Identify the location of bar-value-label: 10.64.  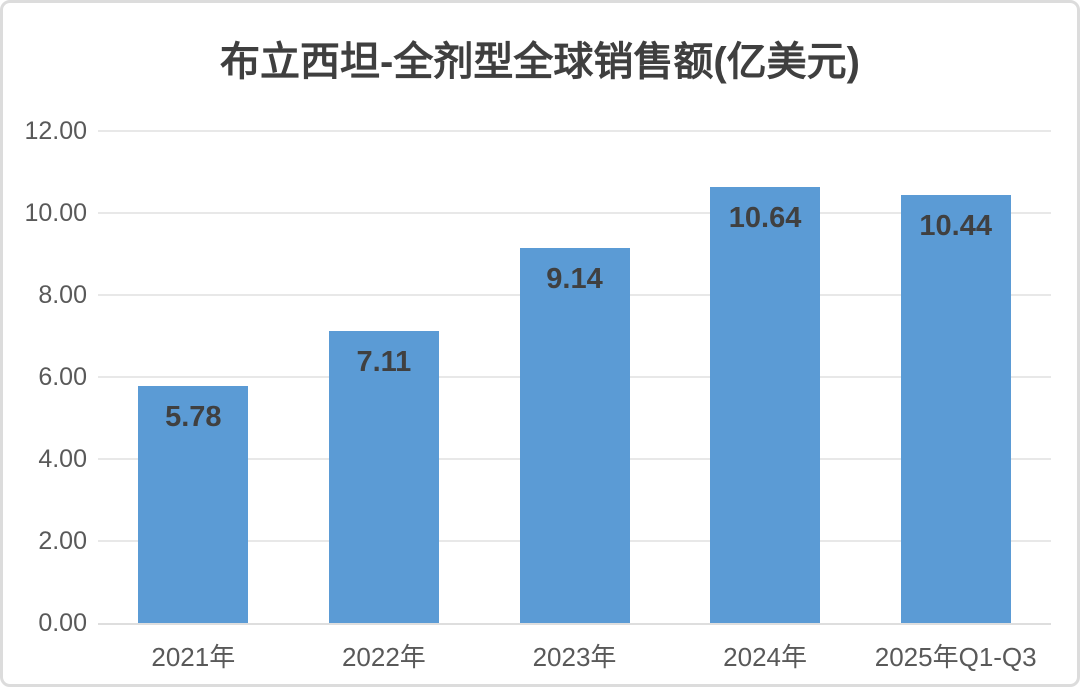
(765, 217).